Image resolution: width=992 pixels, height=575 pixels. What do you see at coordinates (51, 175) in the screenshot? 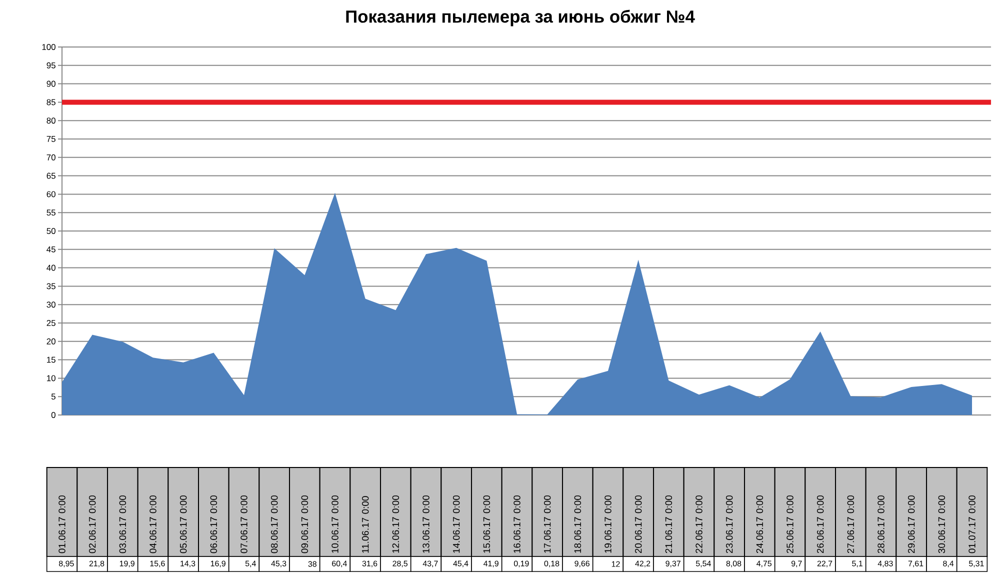
I see `y-tick-label: 65` at bounding box center [51, 175].